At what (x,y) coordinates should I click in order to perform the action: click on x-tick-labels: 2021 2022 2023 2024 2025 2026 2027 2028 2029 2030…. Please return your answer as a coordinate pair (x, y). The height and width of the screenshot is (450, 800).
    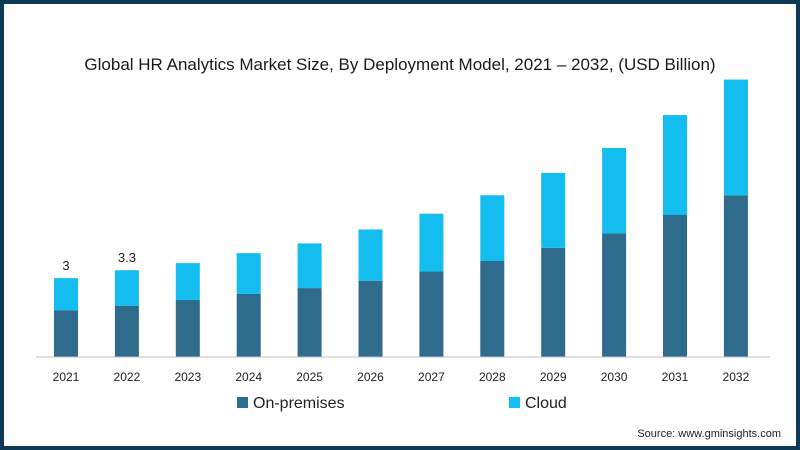
    Looking at the image, I should click on (401, 377).